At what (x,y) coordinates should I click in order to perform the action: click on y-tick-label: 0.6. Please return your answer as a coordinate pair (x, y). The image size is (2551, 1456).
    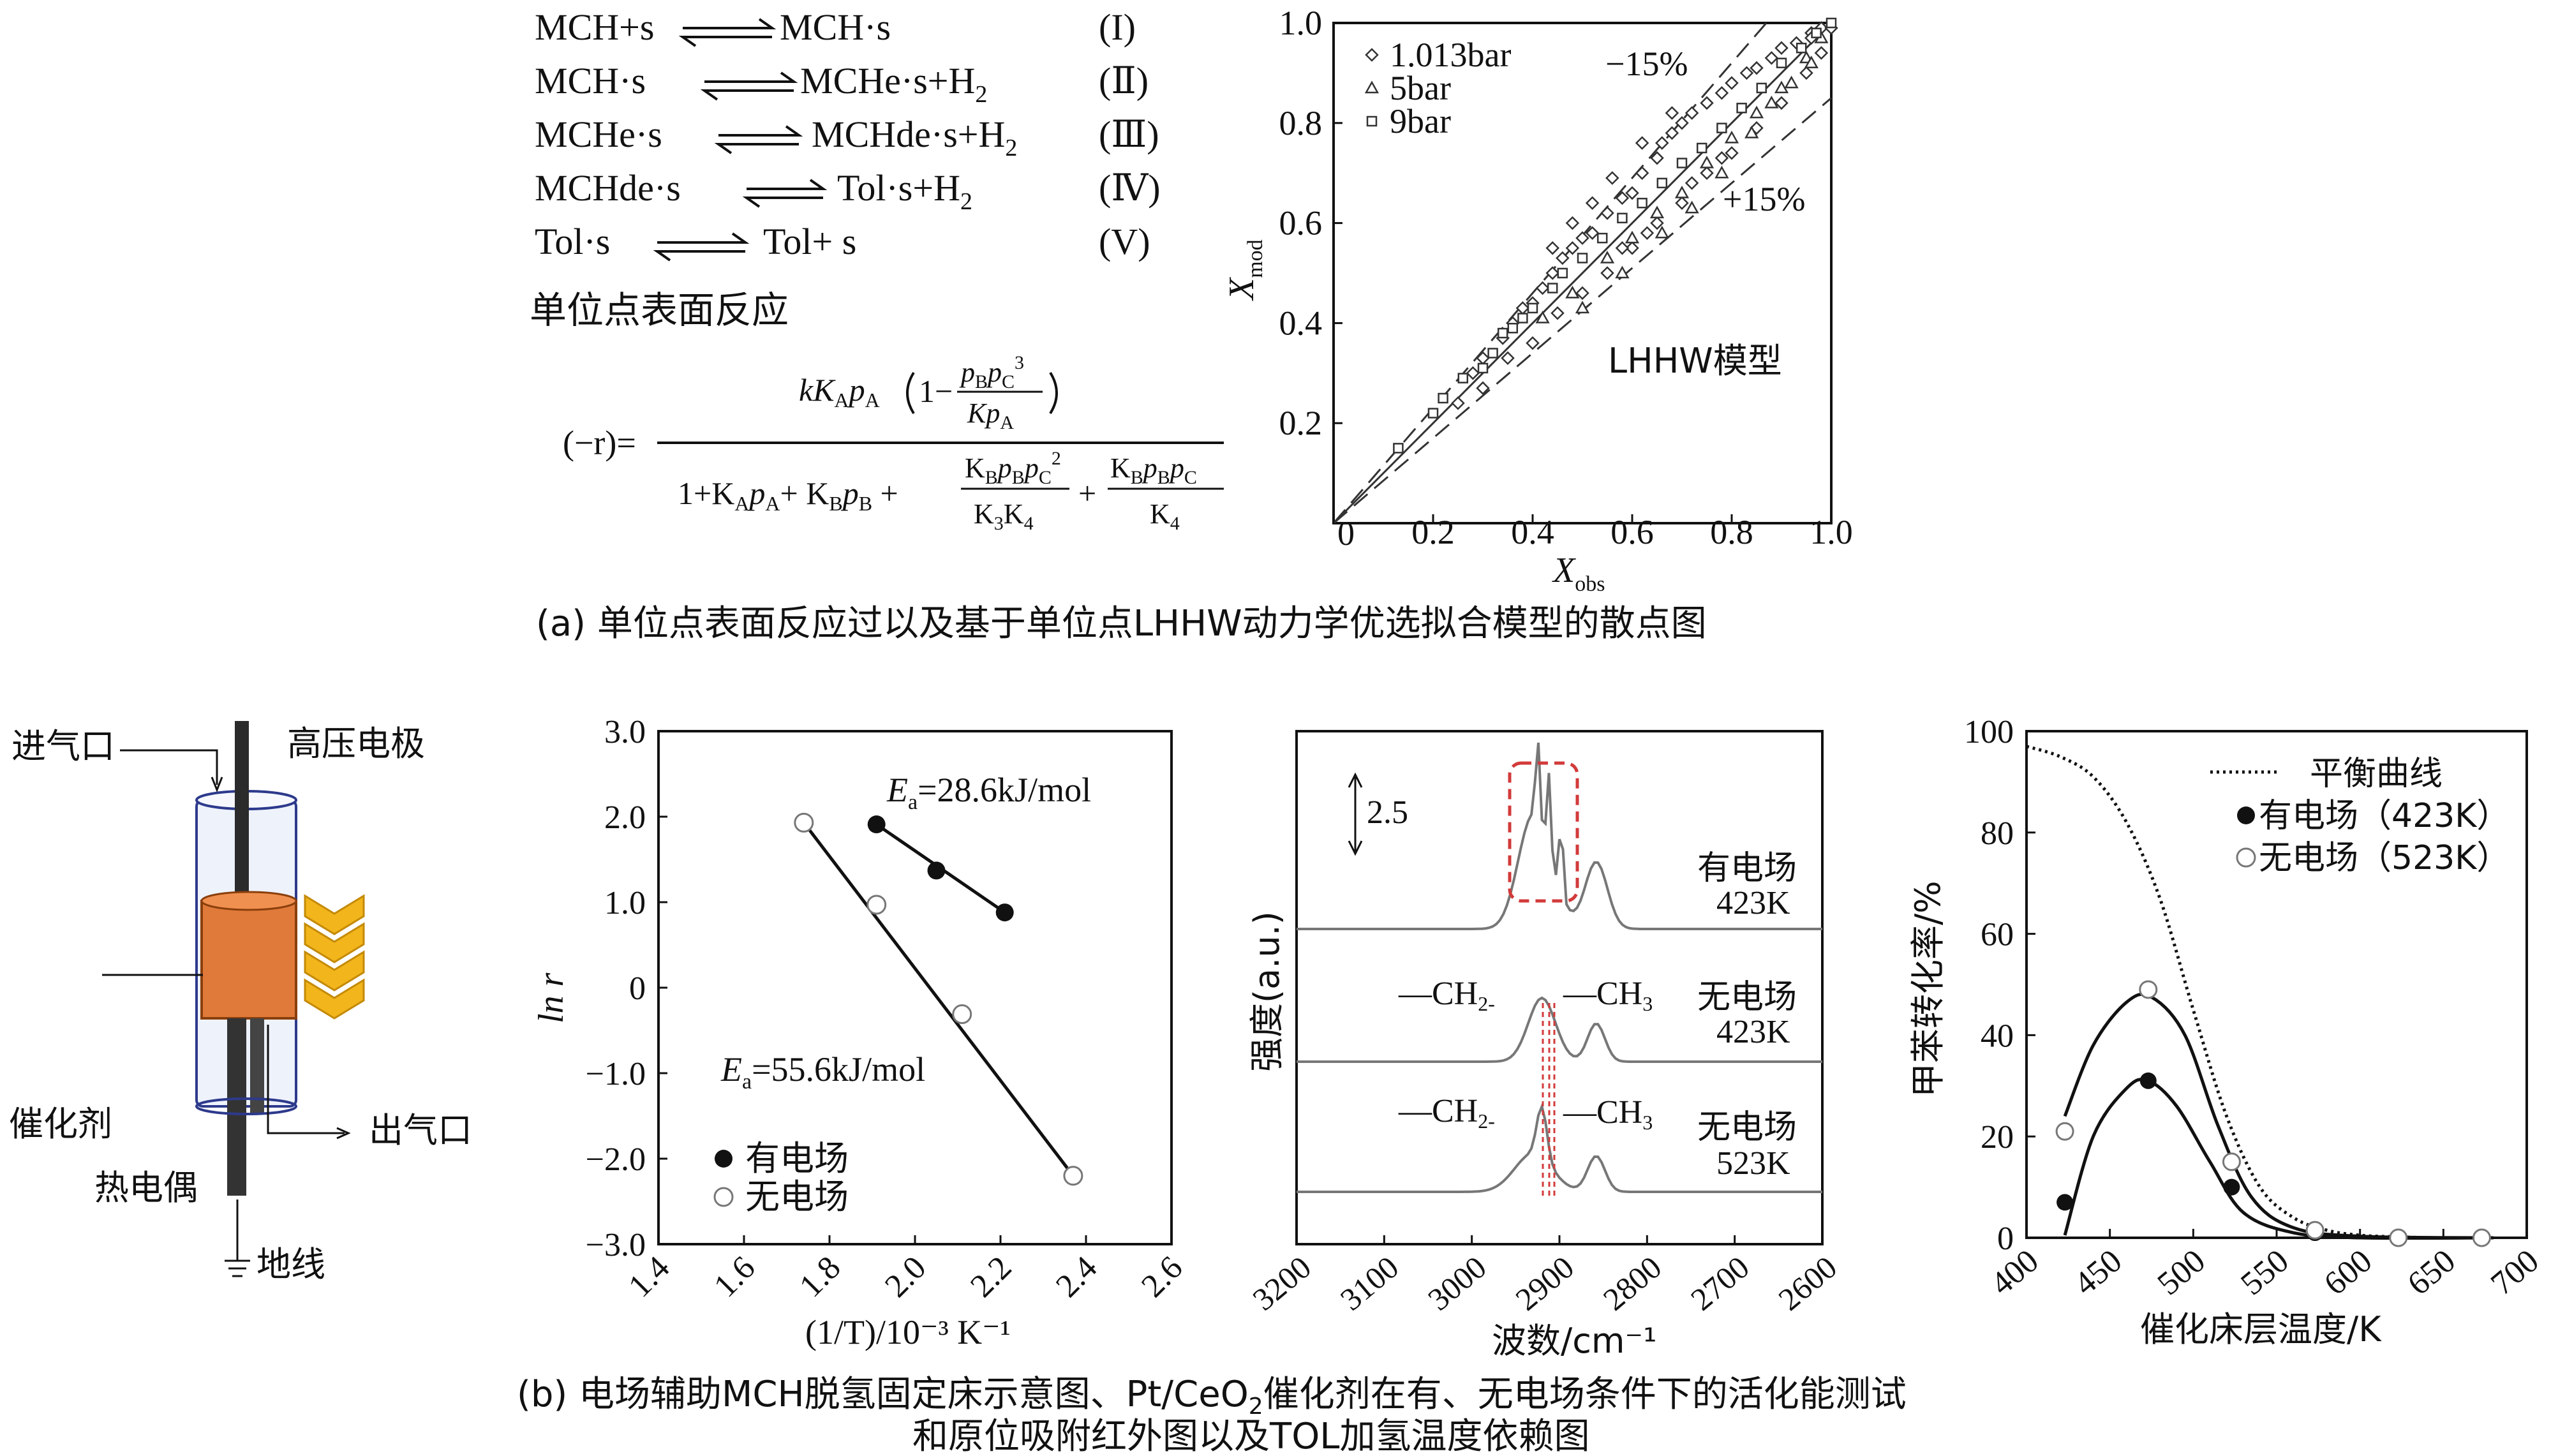
    Looking at the image, I should click on (1301, 223).